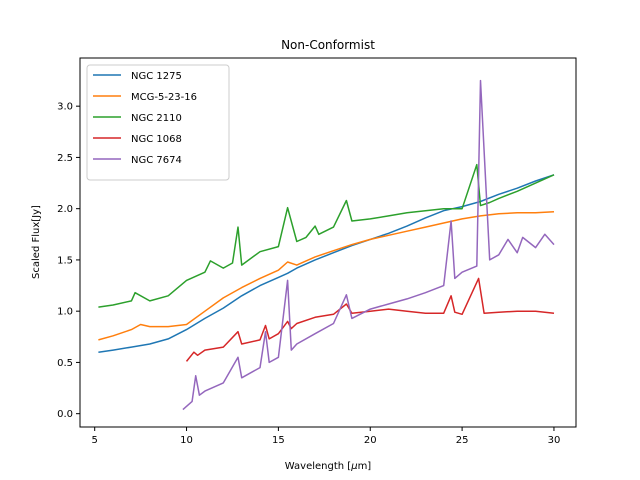 Image resolution: width=640 pixels, height=480 pixels. Describe the element at coordinates (65, 158) in the screenshot. I see `y-tick-label: 2.5` at that location.